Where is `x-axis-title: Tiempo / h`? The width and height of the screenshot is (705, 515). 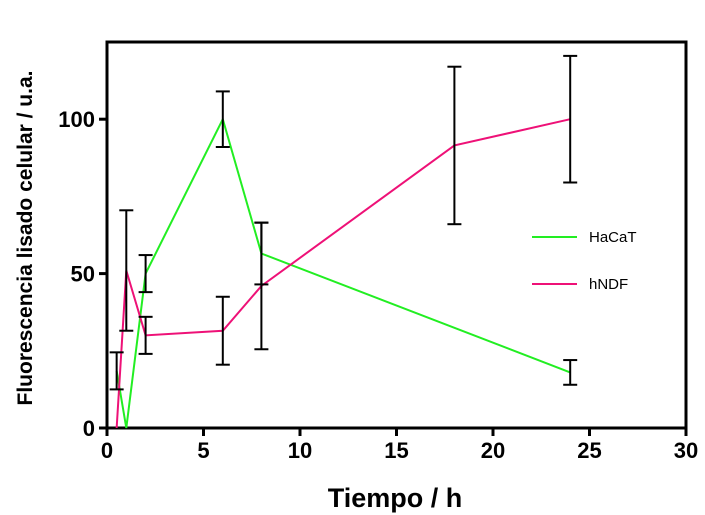
x-axis-title: Tiempo / h is located at coordinates (395, 498).